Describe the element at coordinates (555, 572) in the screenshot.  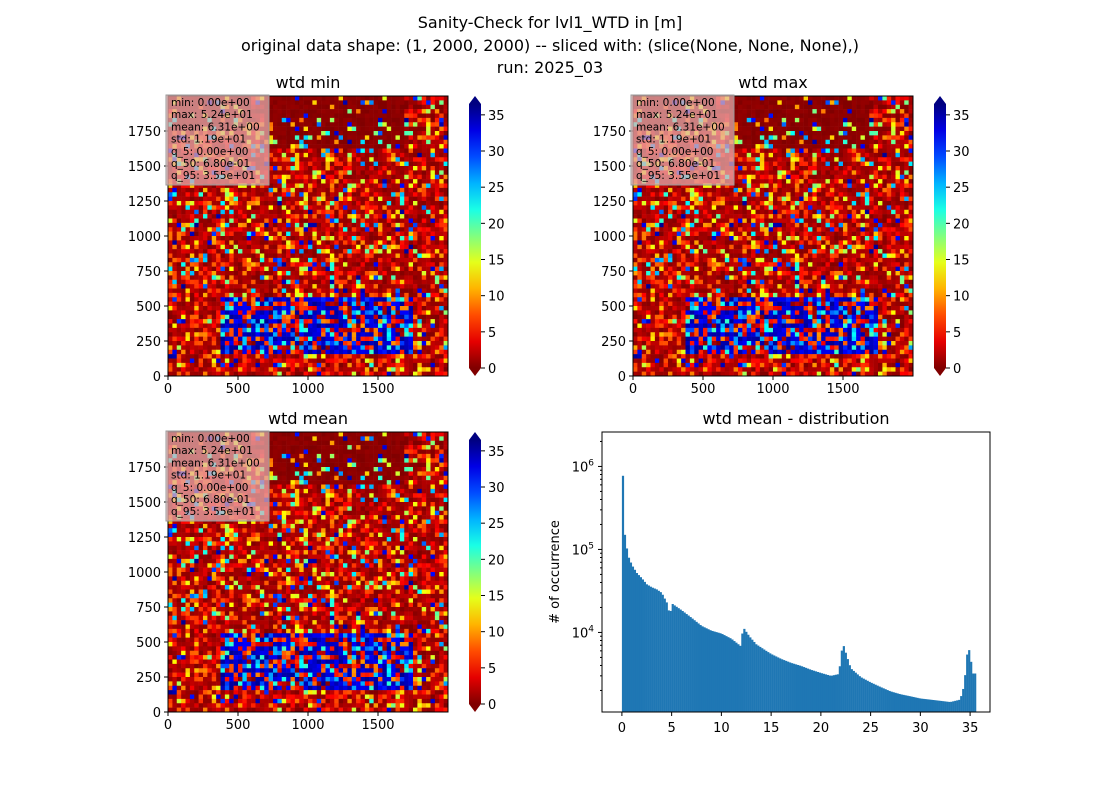
I see `y-axis-label: # of occurrence` at that location.